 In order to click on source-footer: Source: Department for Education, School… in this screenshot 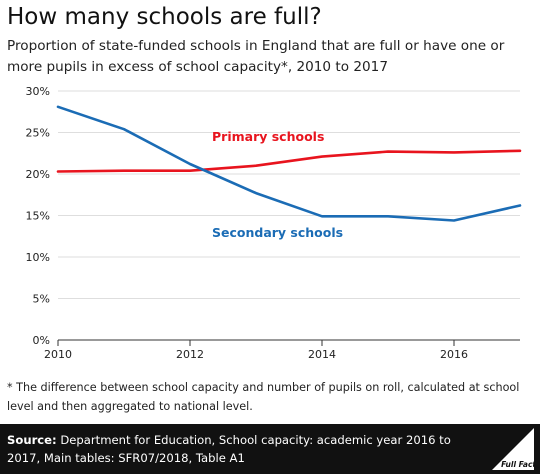, I will do `click(270, 449)`.